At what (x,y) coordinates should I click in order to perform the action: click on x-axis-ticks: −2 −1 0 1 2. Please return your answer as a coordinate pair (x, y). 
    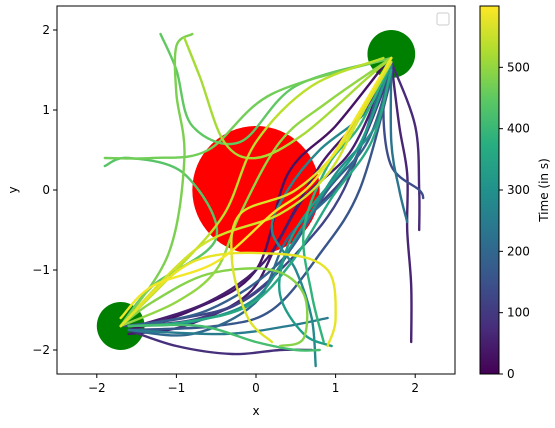
    Looking at the image, I should click on (253, 384).